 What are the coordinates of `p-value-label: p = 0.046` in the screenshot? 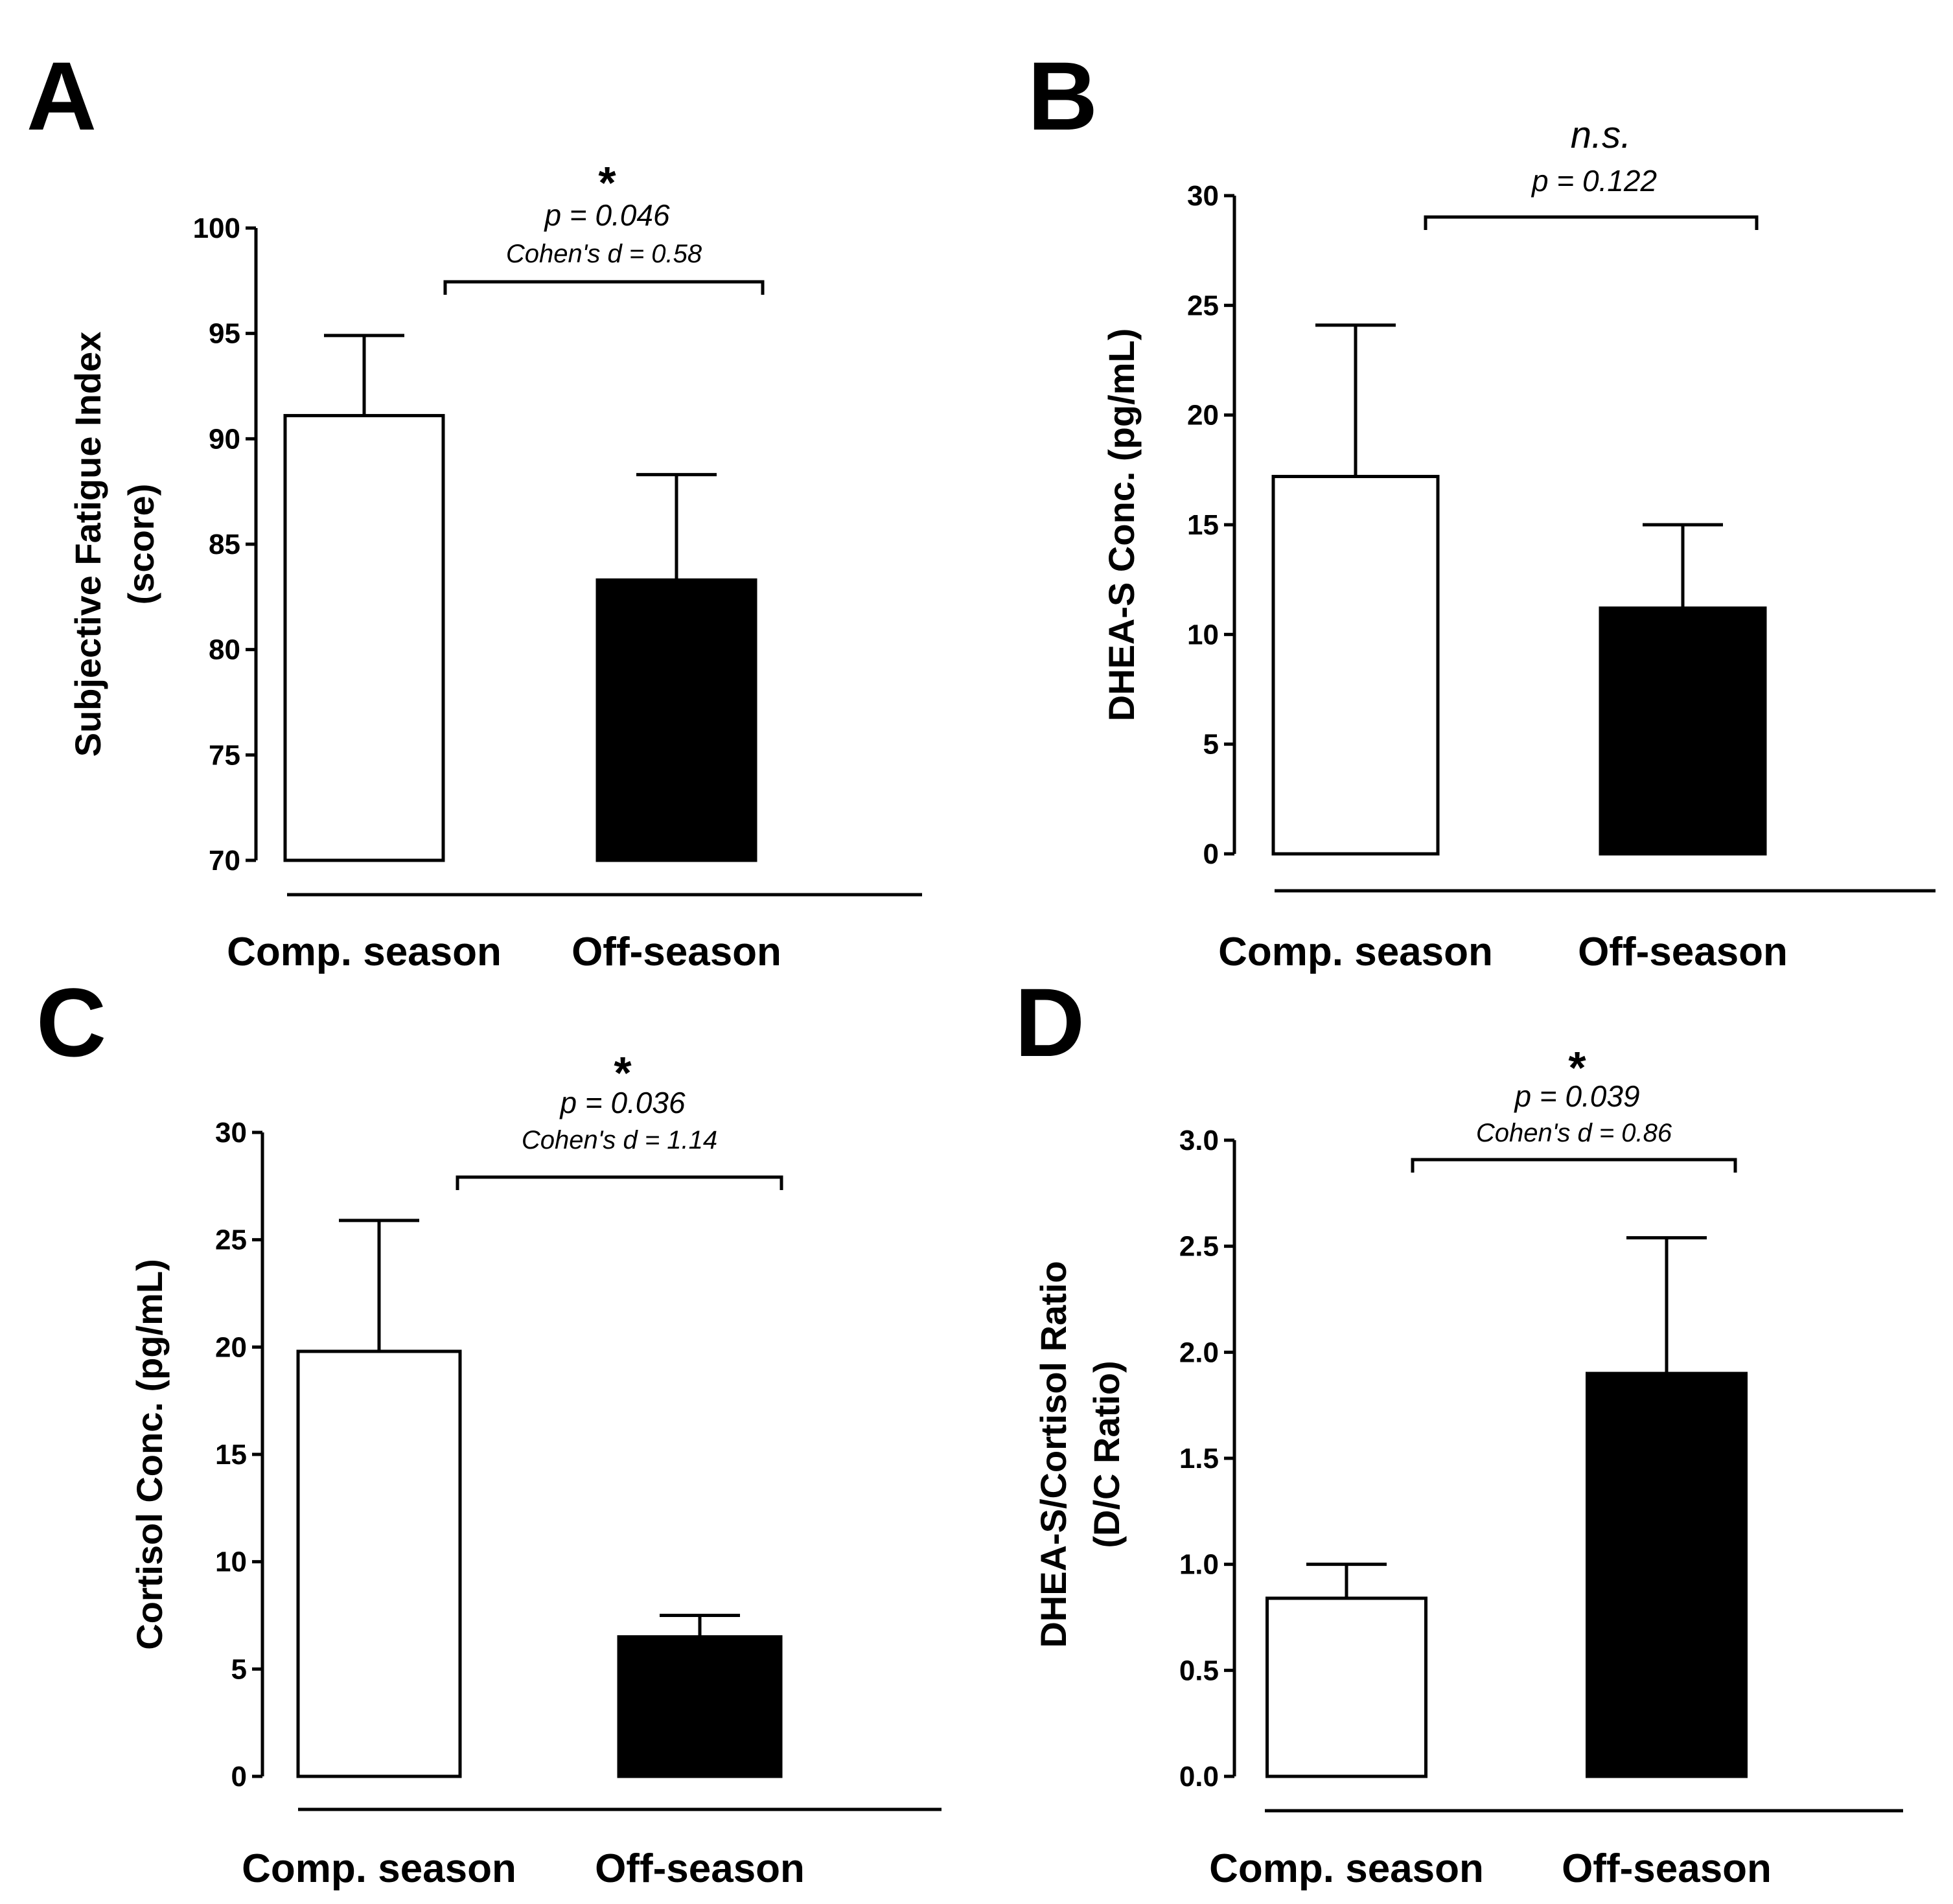 It's located at (606, 215).